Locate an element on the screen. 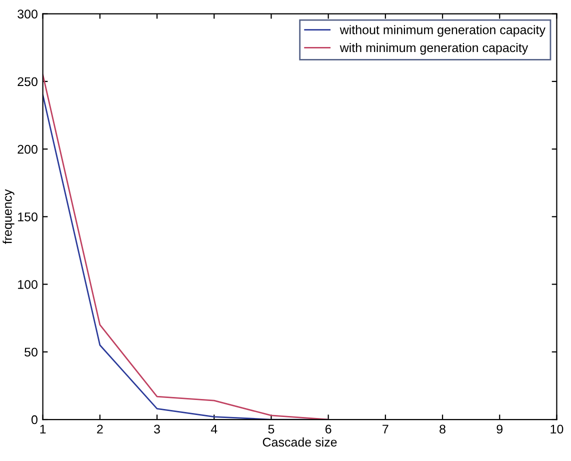 Image resolution: width=571 pixels, height=461 pixels. legend-label: without minimum generation capacity is located at coordinates (443, 31).